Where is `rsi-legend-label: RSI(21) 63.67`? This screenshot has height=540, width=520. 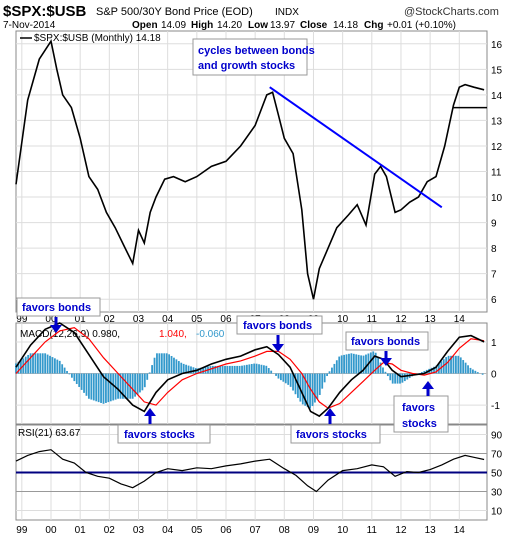 rsi-legend-label: RSI(21) 63.67 is located at coordinates (49, 433).